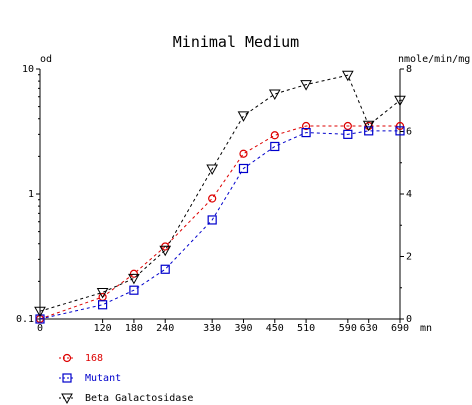 The image size is (472, 405). I want to click on x-tick-label: 630, so click(369, 328).